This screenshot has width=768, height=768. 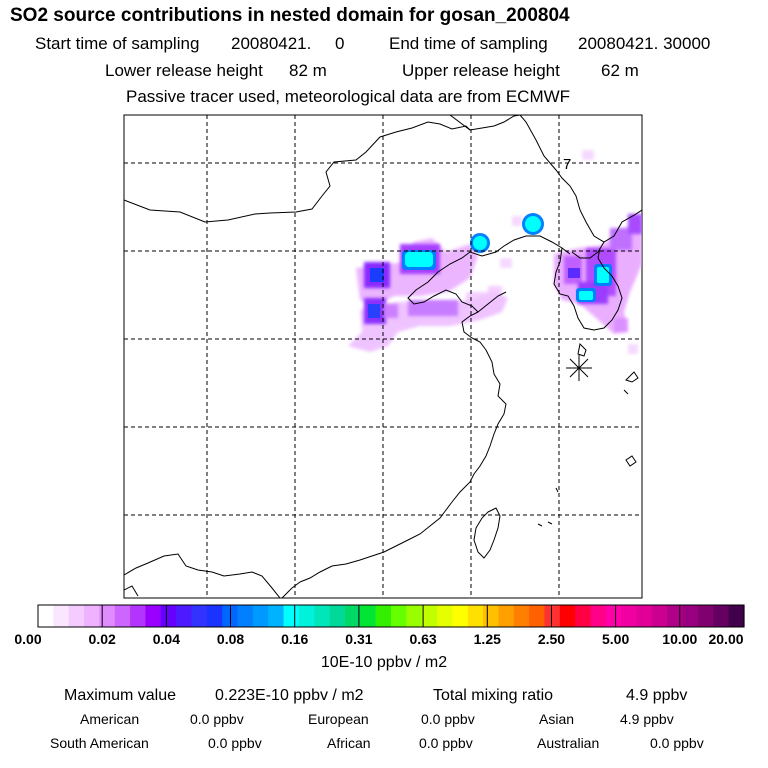 I want to click on colorbar-tick-label: 0.31, so click(x=359, y=639).